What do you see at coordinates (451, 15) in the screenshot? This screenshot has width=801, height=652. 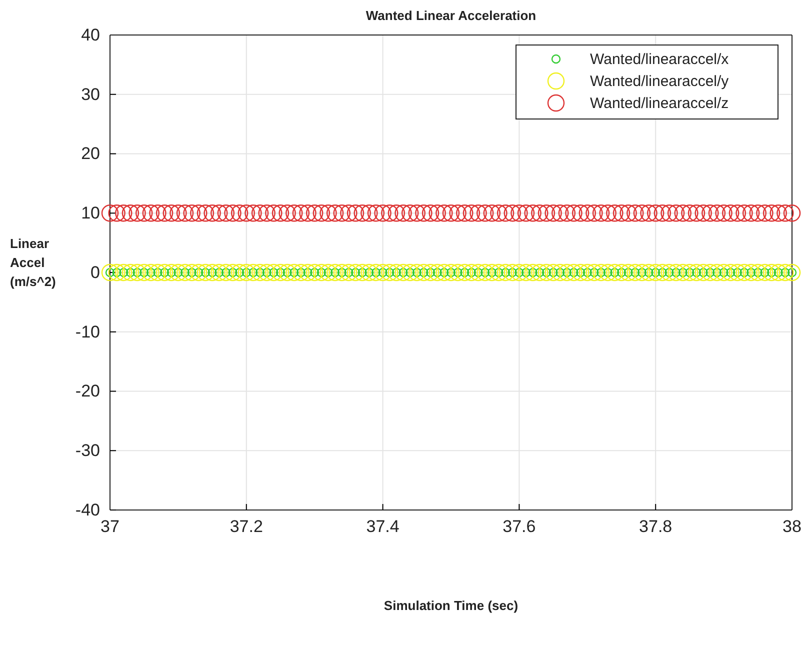 I see `chart-title: Wanted Linear Acceleration` at bounding box center [451, 15].